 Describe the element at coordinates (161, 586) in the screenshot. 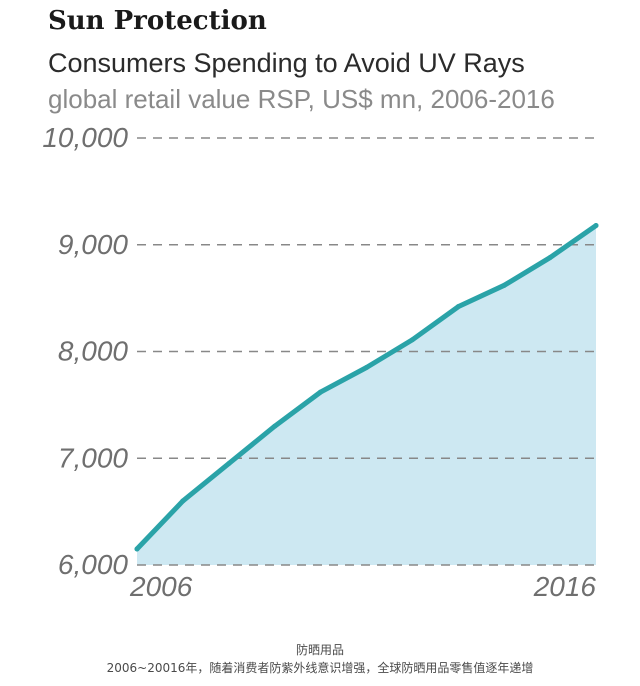

I see `x-tick-label: 2006` at that location.